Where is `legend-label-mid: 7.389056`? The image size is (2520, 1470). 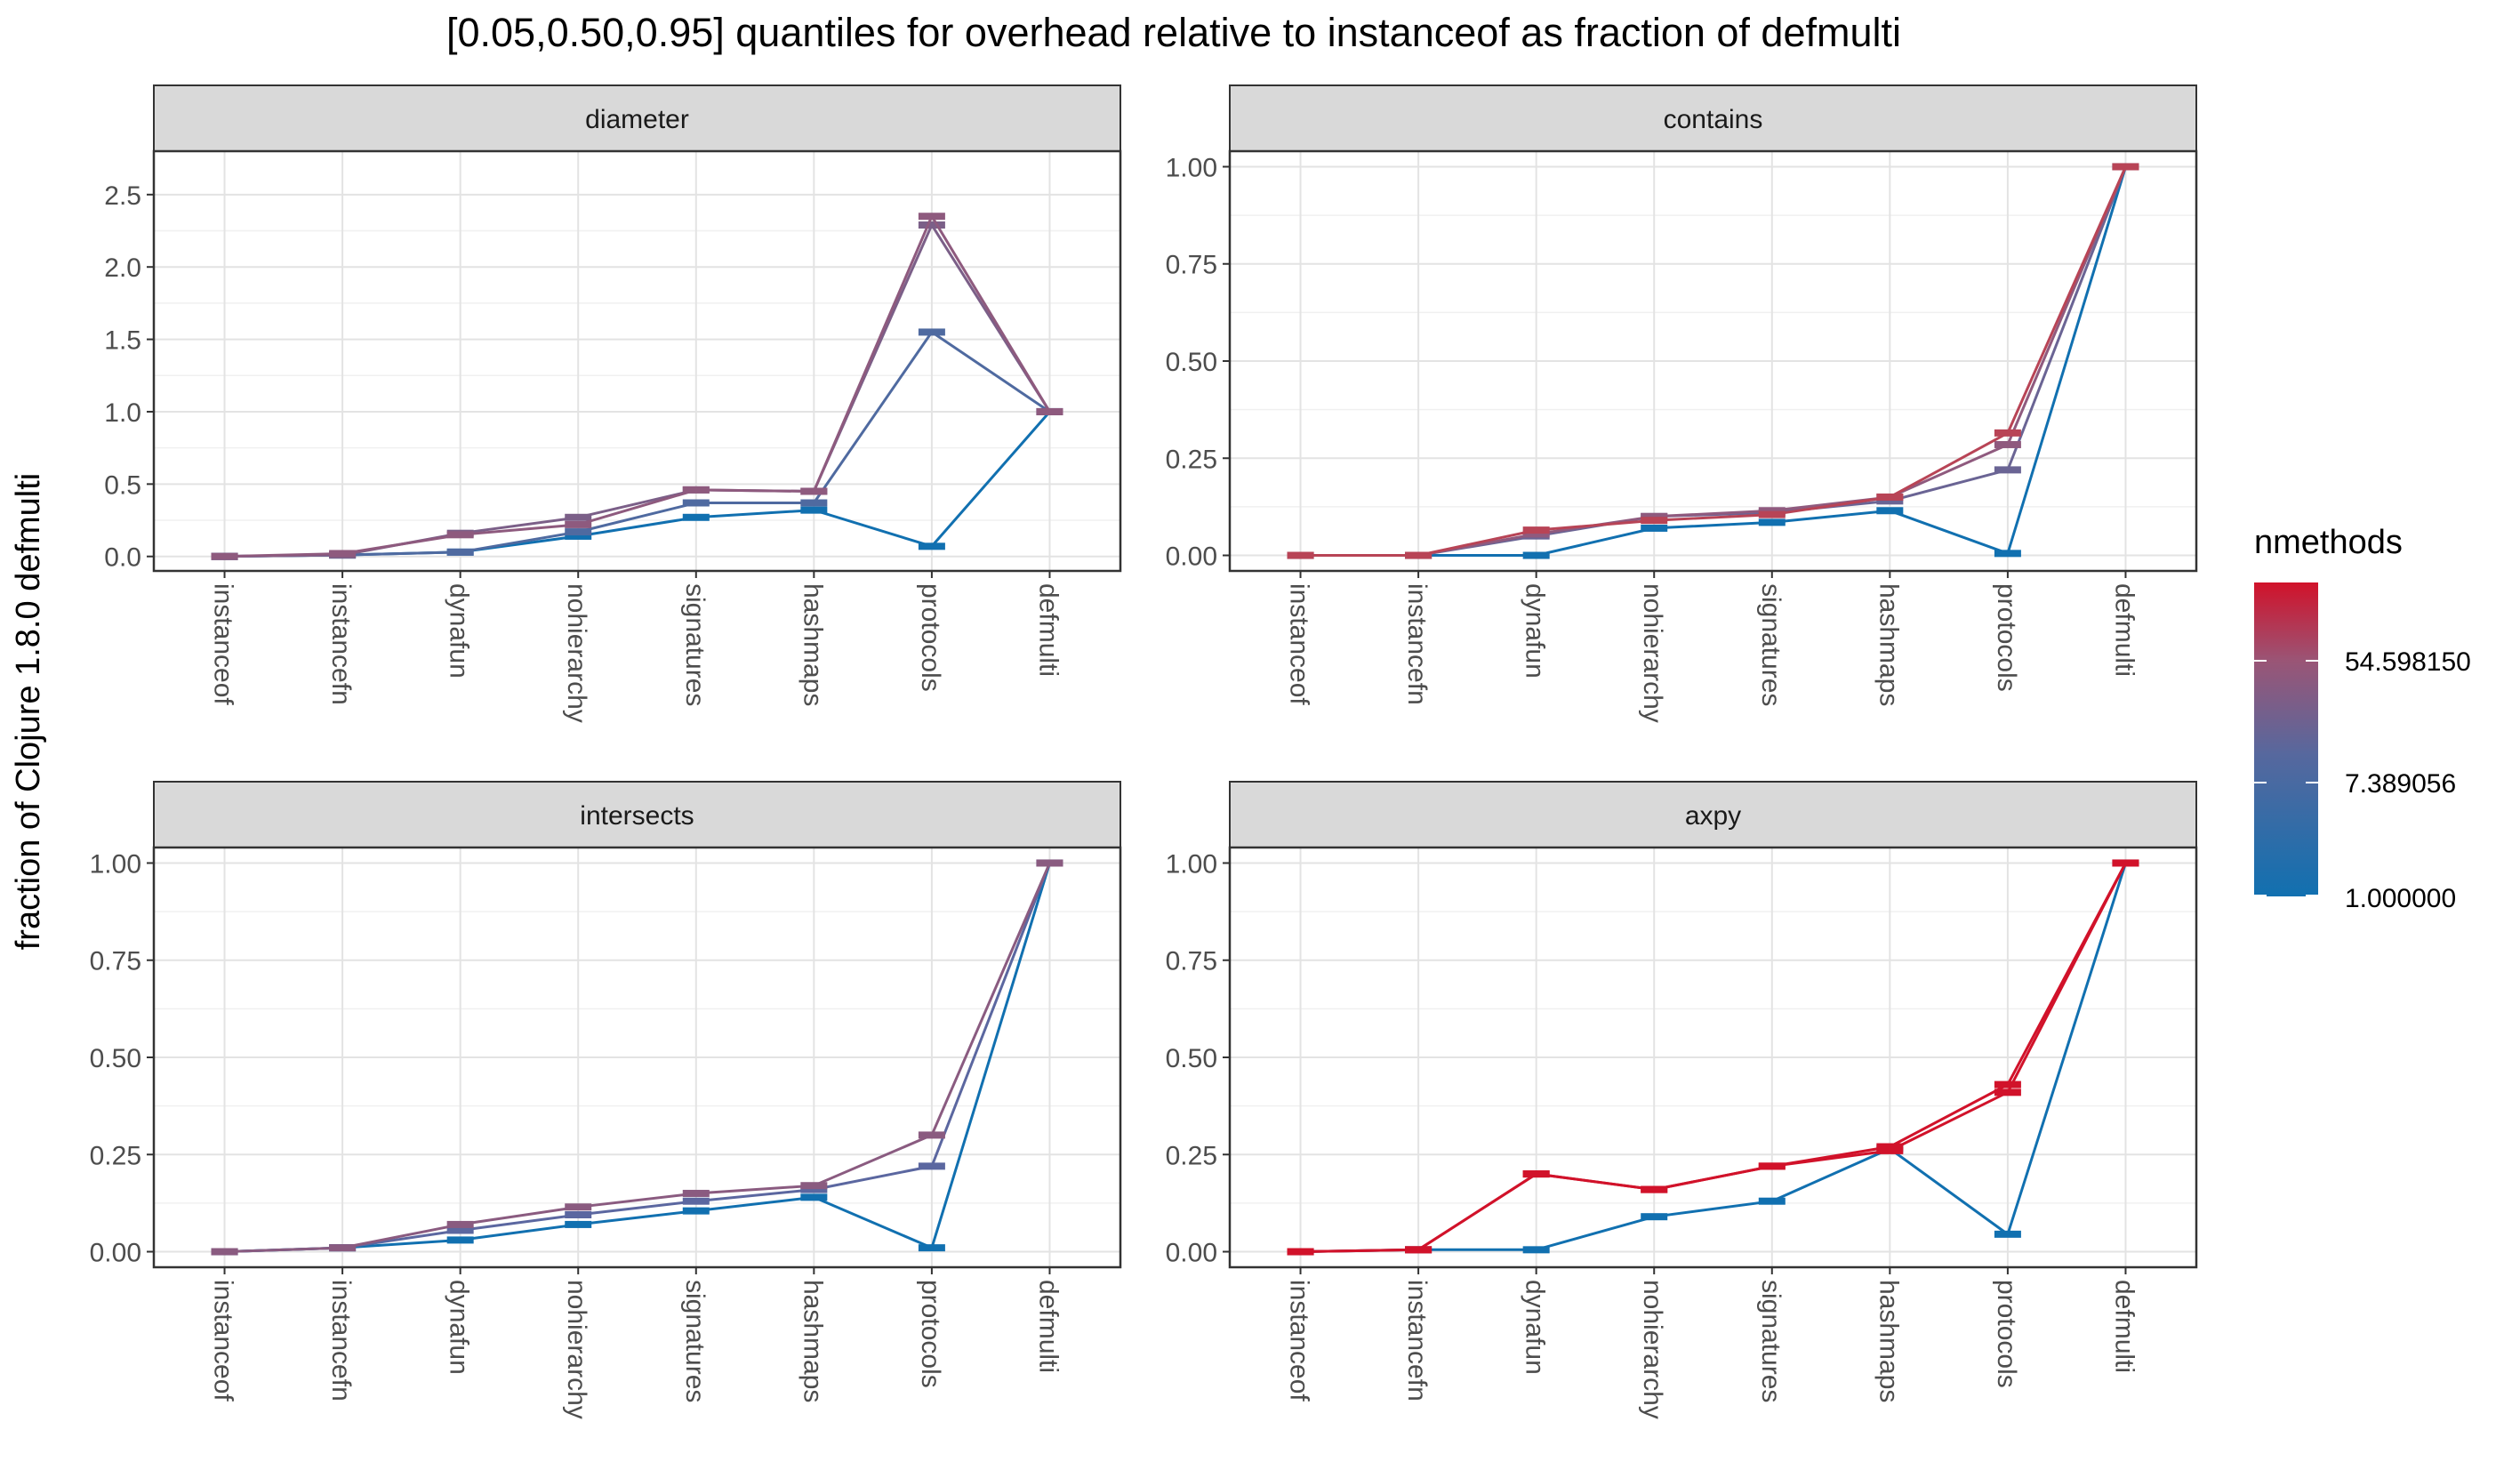
legend-label-mid: 7.389056 is located at coordinates (2401, 784).